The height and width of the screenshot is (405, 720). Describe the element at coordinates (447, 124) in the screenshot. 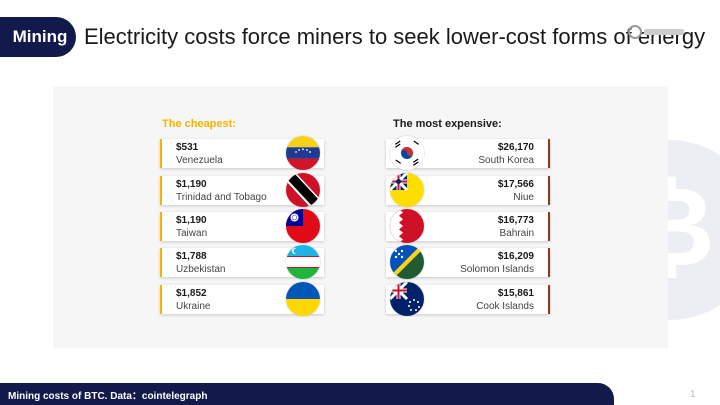

I see `most-expensive-header: The most expensive:` at that location.